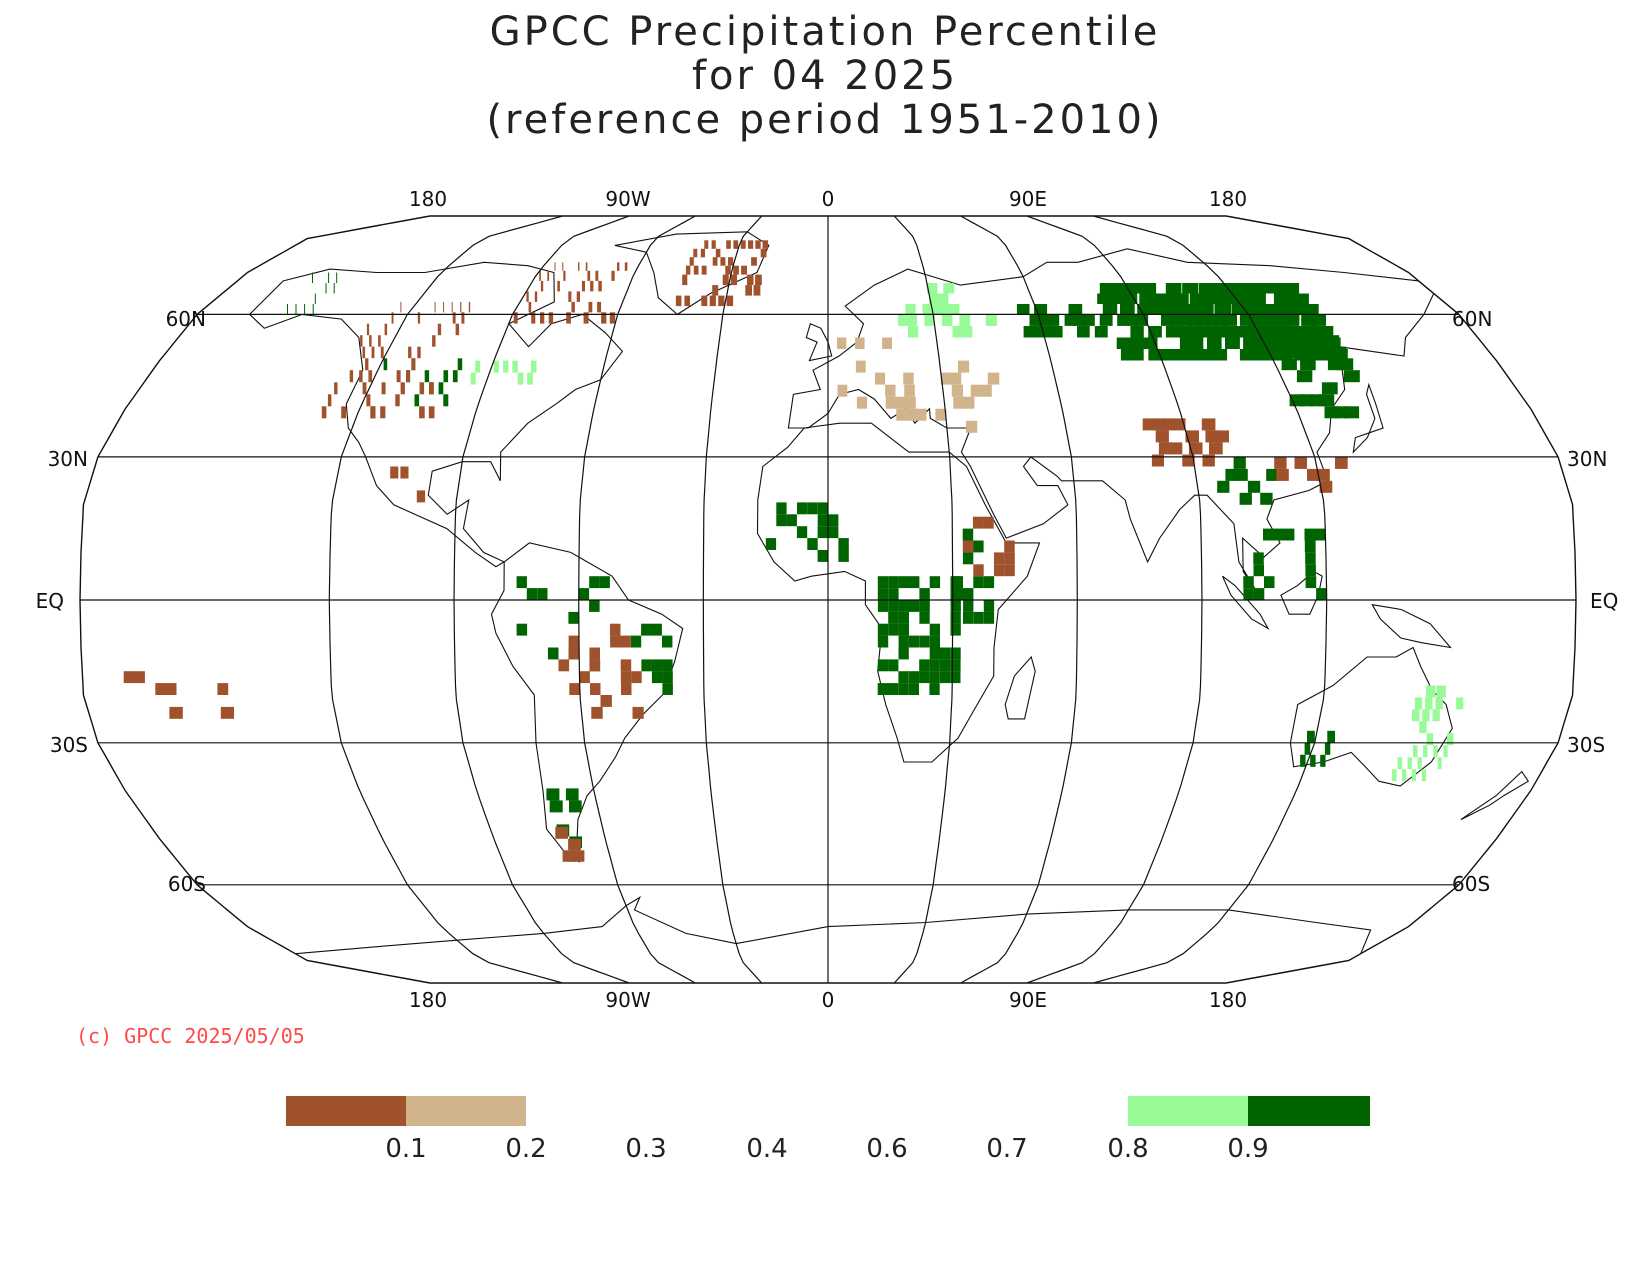 The width and height of the screenshot is (1650, 1270). Describe the element at coordinates (828, 1000) in the screenshot. I see `lon-label-bottom-0: 0` at that location.